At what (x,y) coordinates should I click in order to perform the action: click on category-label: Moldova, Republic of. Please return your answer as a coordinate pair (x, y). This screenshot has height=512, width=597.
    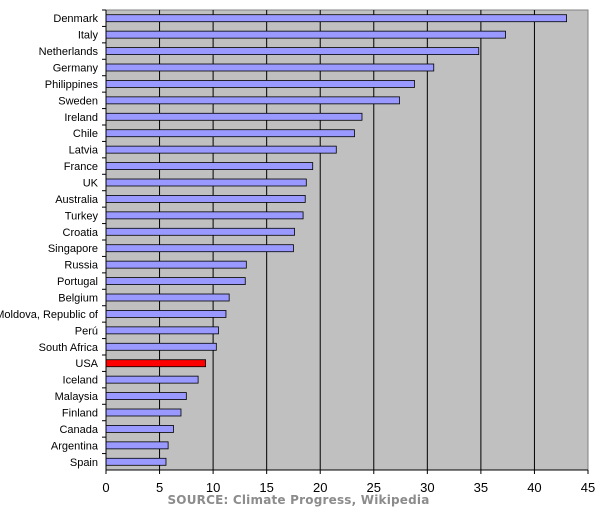
    Looking at the image, I should click on (49, 315).